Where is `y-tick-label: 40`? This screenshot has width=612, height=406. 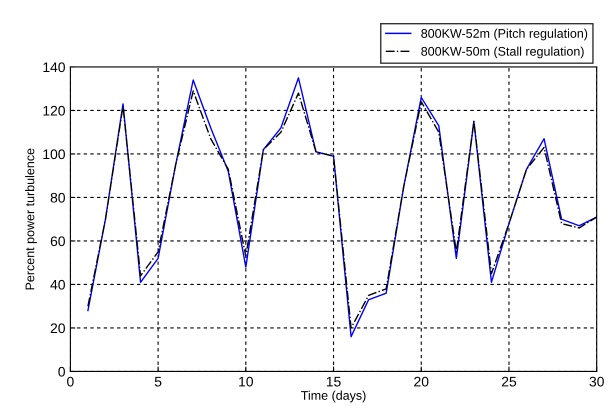 y-tick-label: 40 is located at coordinates (57, 285).